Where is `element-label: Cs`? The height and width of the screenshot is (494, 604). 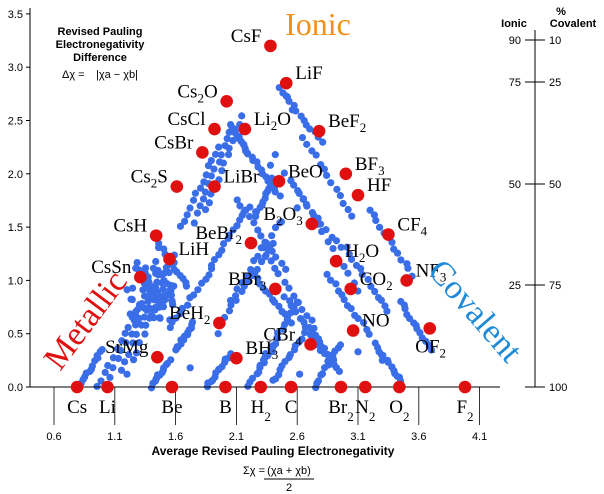
element-label: Cs is located at coordinates (77, 407).